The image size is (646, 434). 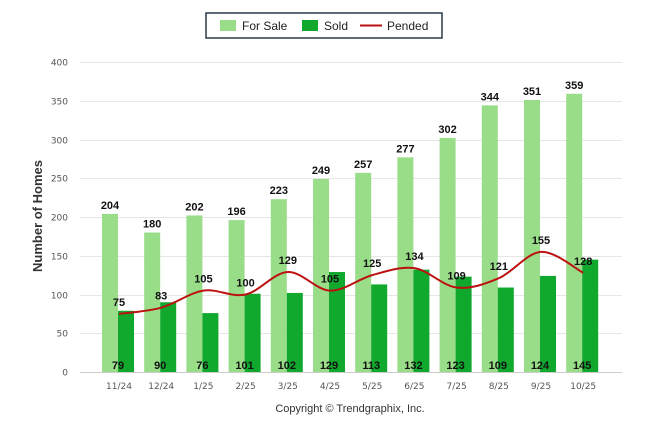 What do you see at coordinates (541, 387) in the screenshot?
I see `x-tick-label: 9/25` at bounding box center [541, 387].